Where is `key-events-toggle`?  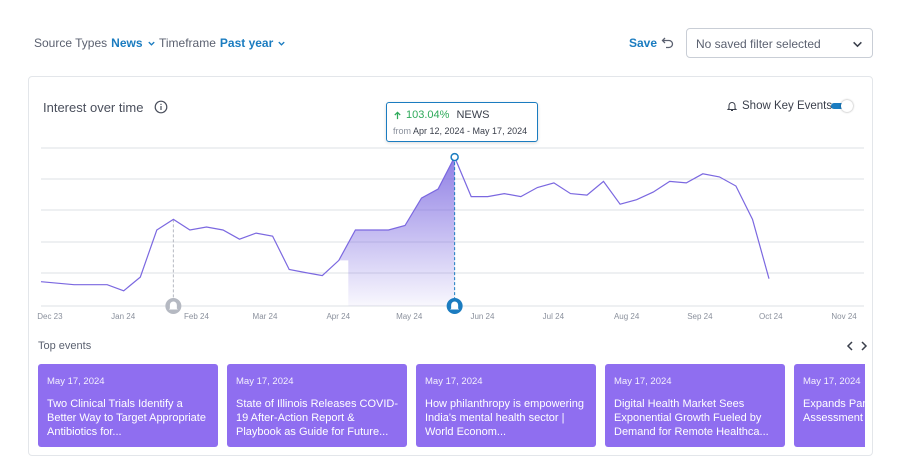
key-events-toggle is located at coordinates (842, 106).